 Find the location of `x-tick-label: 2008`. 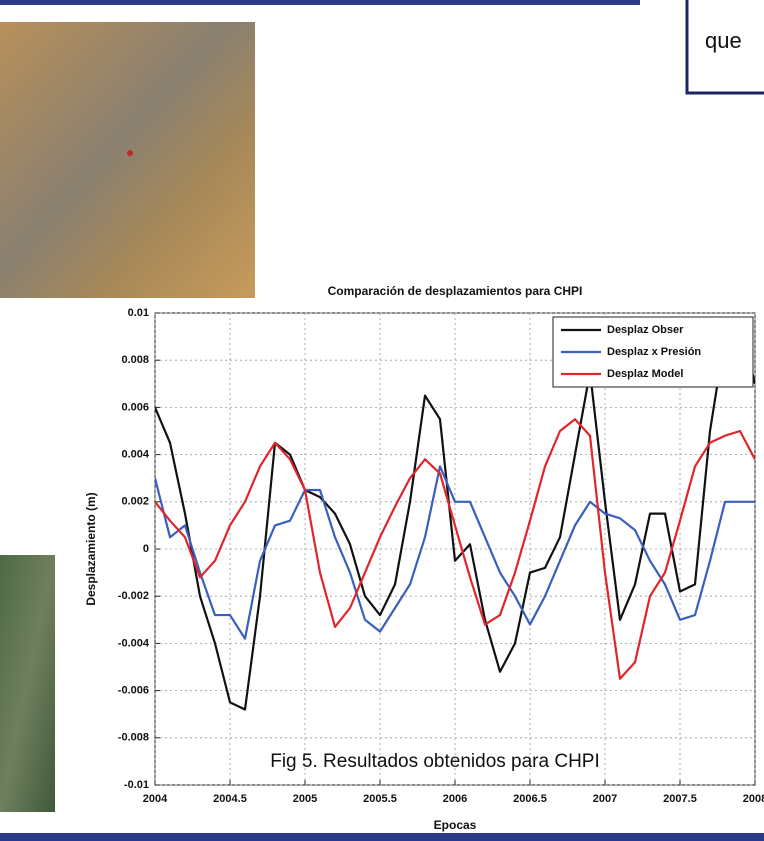

x-tick-label: 2008 is located at coordinates (753, 799).